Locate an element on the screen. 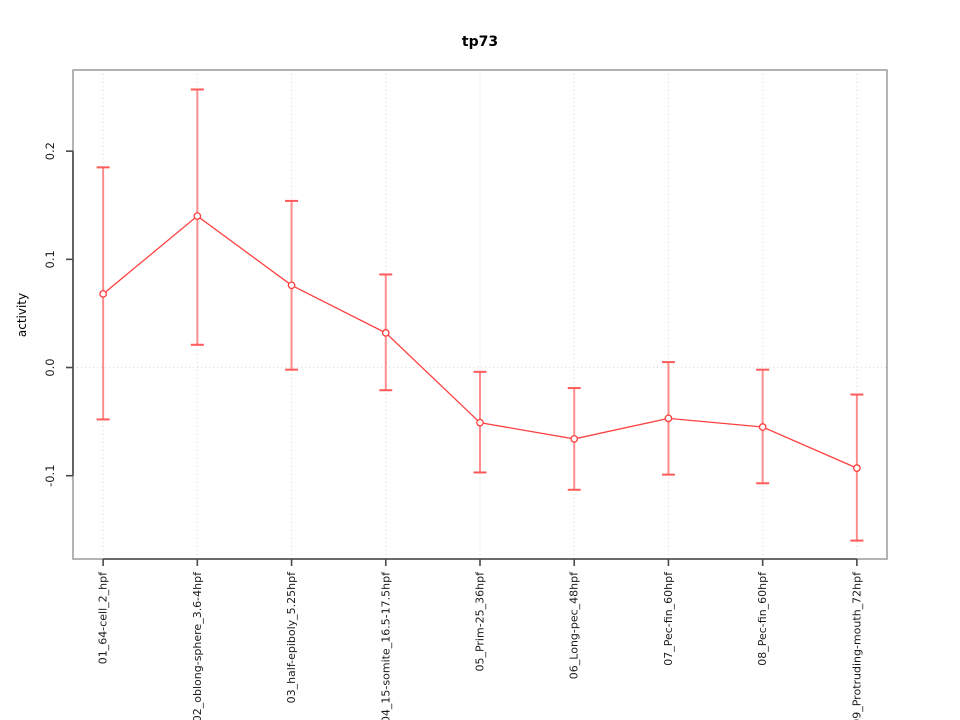 This screenshot has width=960, height=720. x-tick-label: 06_Long-pec_48hpf is located at coordinates (574, 625).